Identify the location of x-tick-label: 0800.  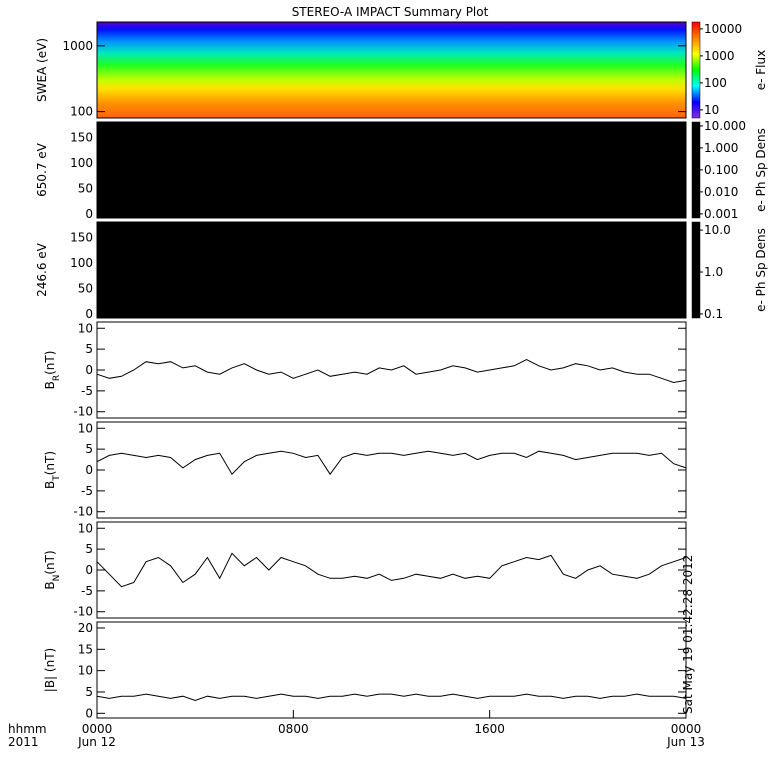
(293, 729).